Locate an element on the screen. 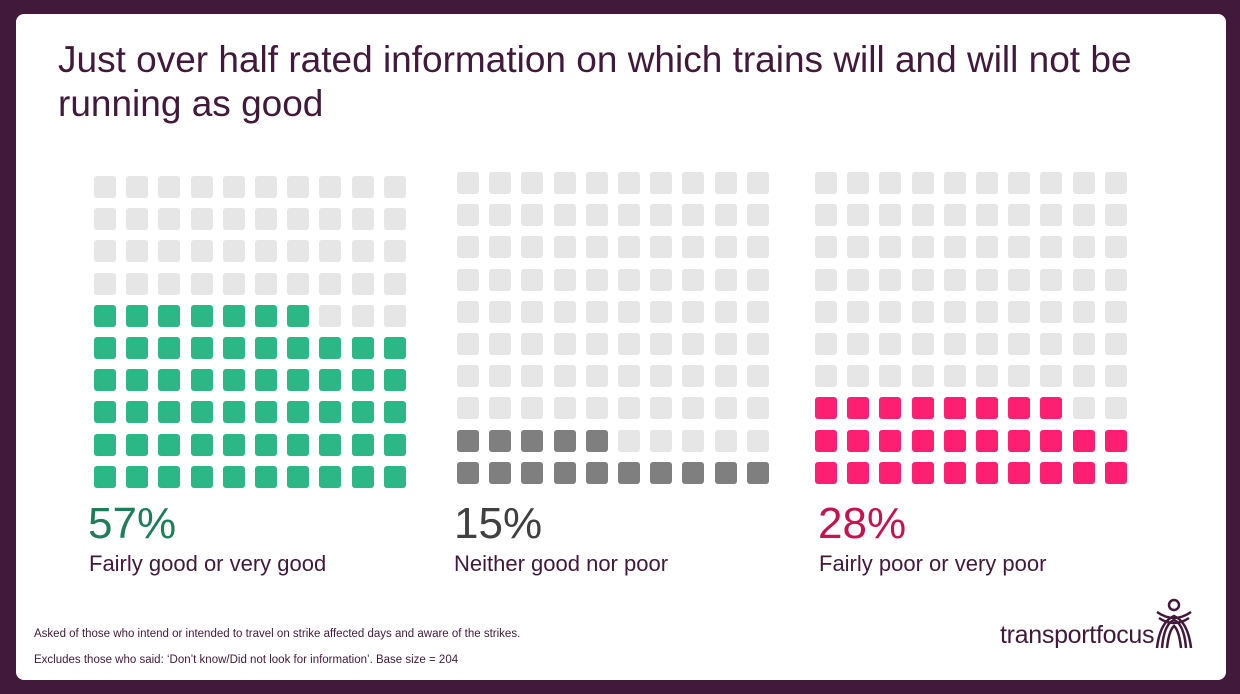 This screenshot has width=1240, height=694. logo-text: transportfocus is located at coordinates (1077, 635).